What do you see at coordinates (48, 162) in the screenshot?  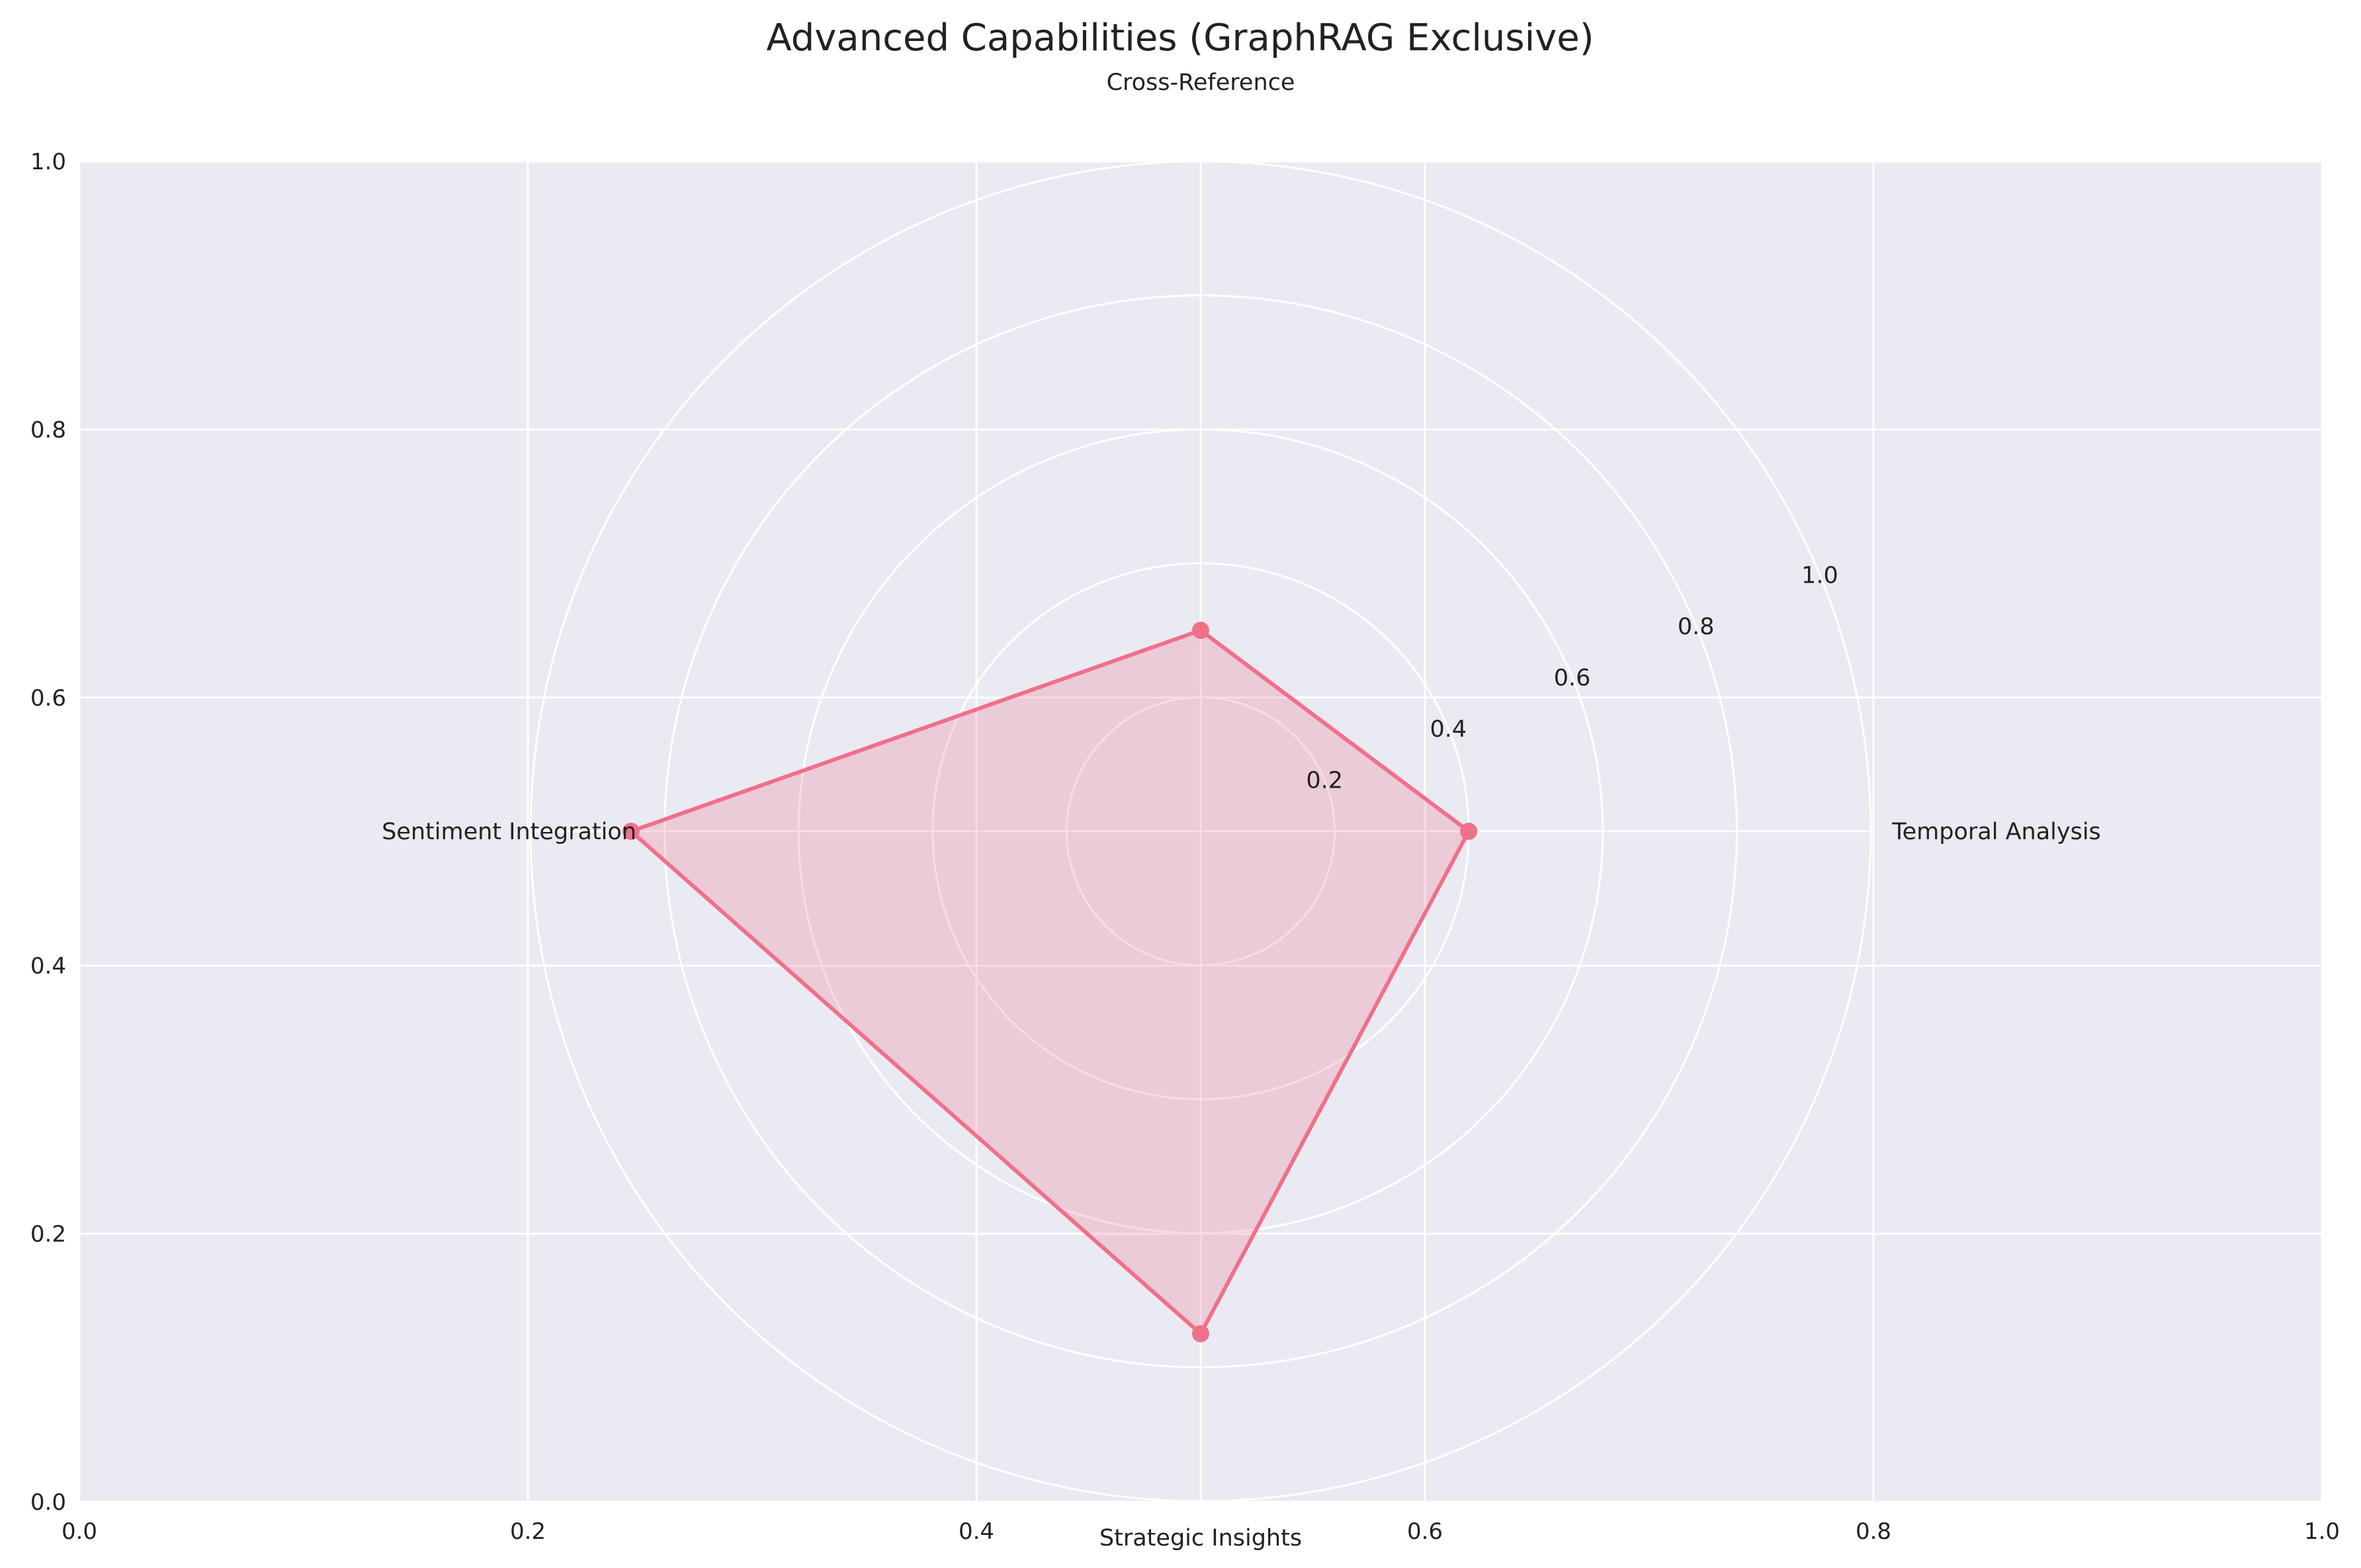 I see `y-tick-label: 1.0` at bounding box center [48, 162].